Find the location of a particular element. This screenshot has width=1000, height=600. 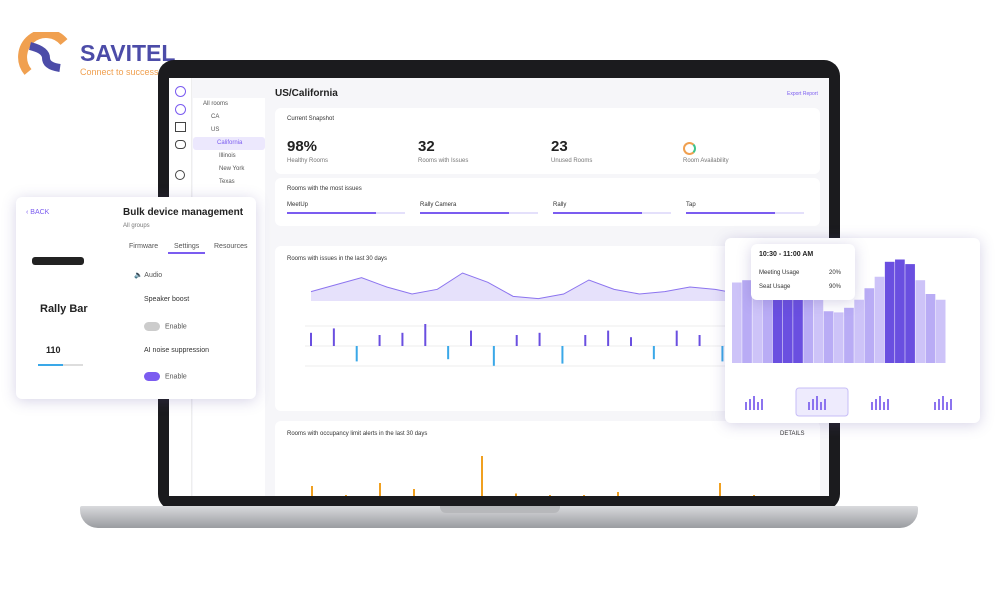

tree-item: All rooms is located at coordinates (216, 104).